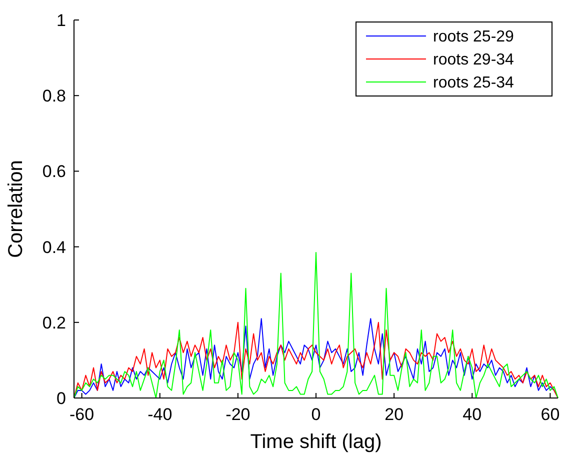 Image resolution: width=566 pixels, height=462 pixels. Describe the element at coordinates (16, 209) in the screenshot. I see `y-axis-title: Correlation` at that location.